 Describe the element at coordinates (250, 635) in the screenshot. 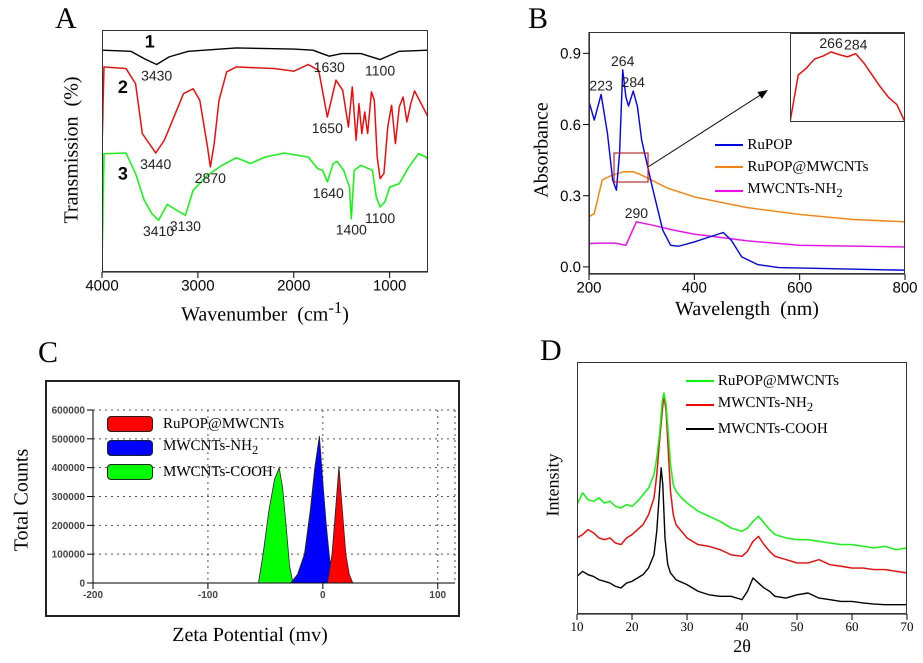

I see `x-axis-title: Zeta Potential (mv)` at that location.